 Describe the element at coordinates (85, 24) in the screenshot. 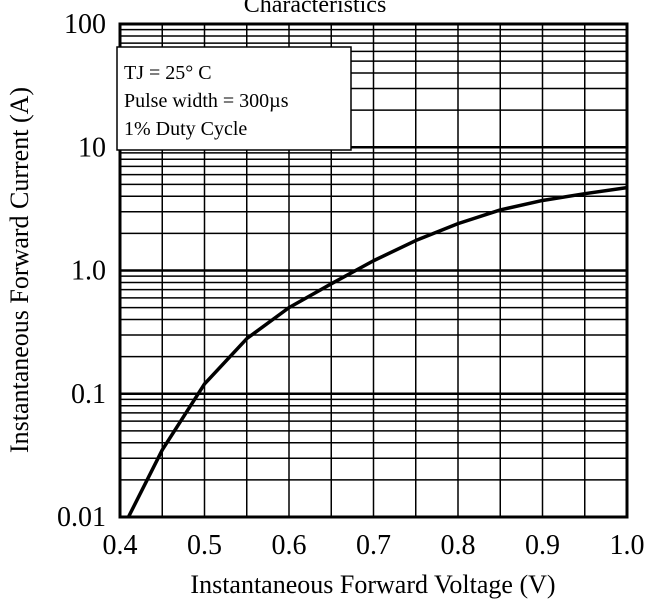

I see `y-tick-label: 100` at that location.